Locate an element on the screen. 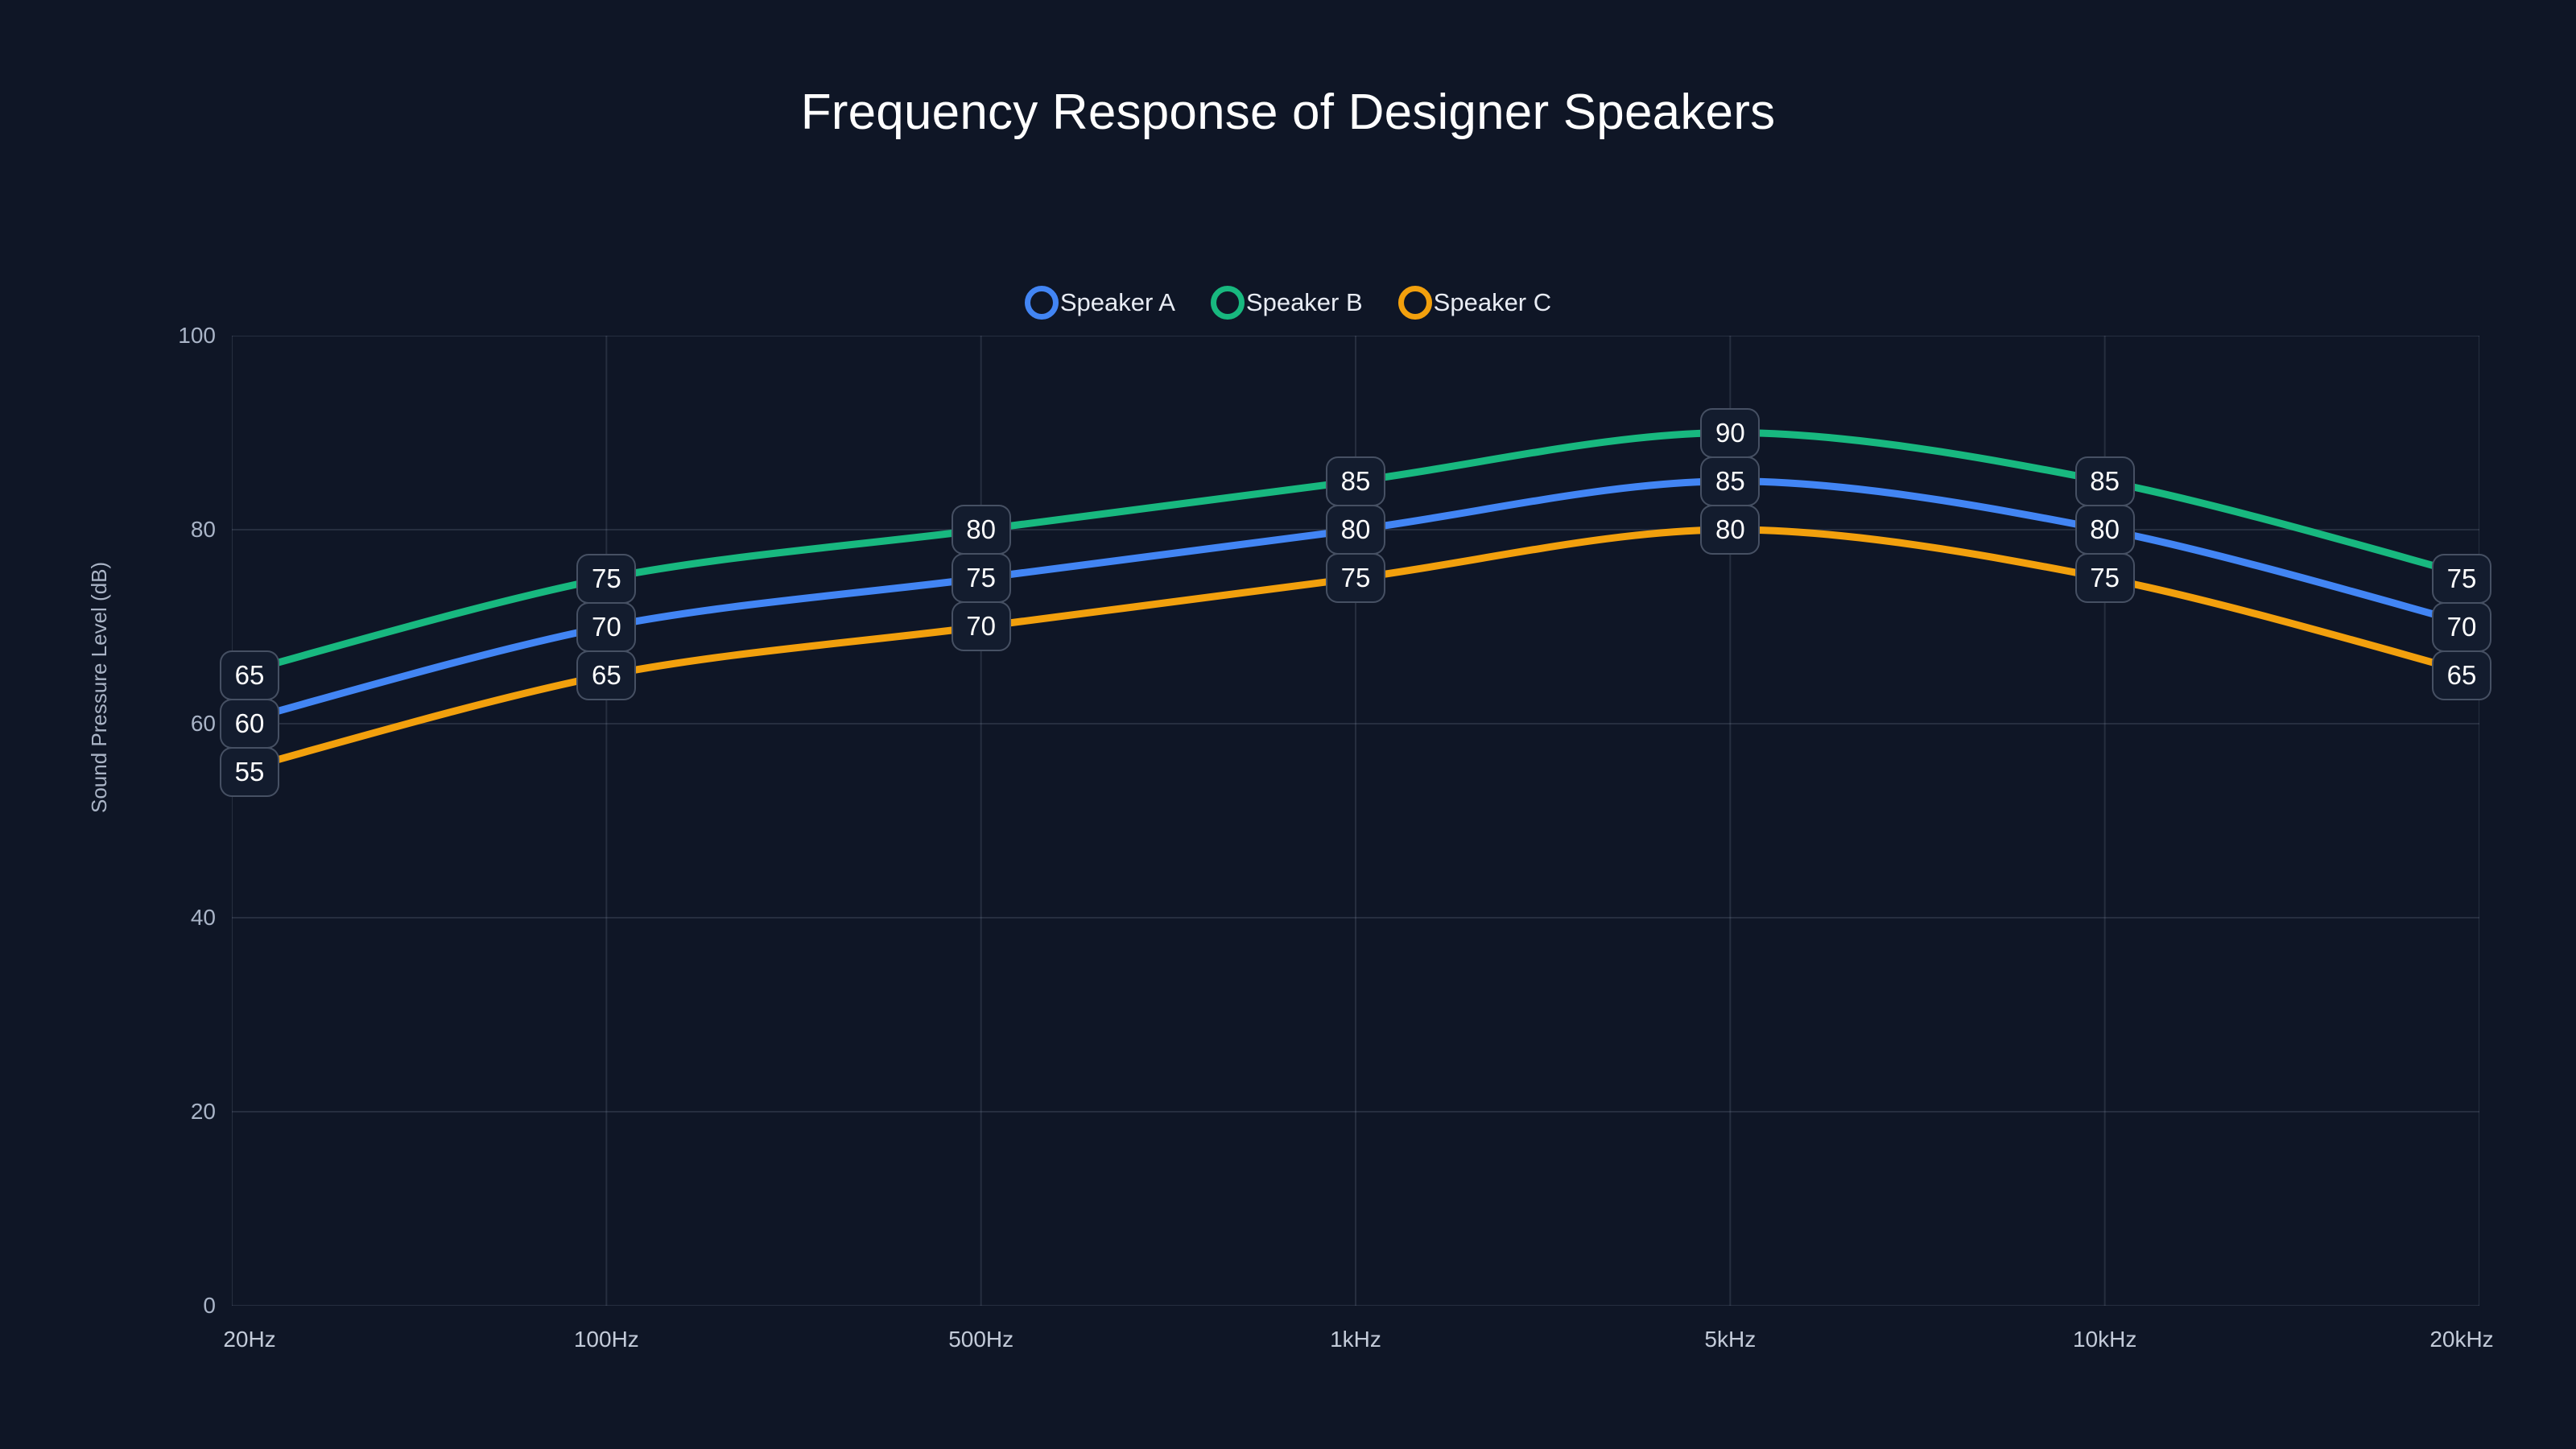 This screenshot has height=1449, width=2576. y-axis-title: Sound Pressure Level (dB) is located at coordinates (99, 687).